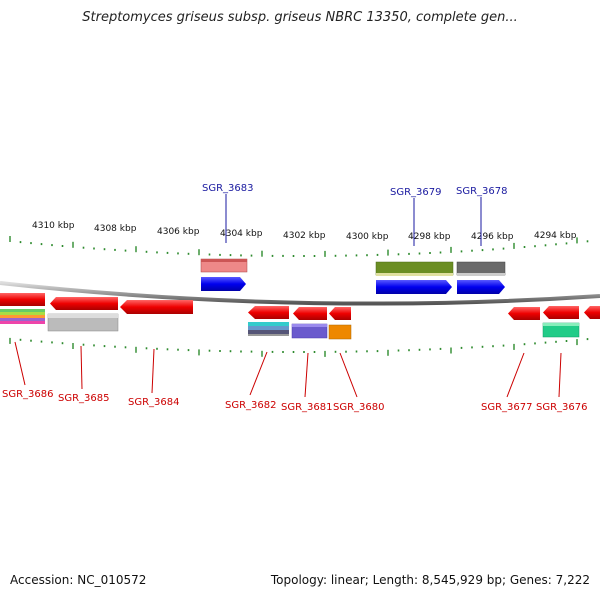 The image size is (600, 600). I want to click on ruler-label: 4296 kbp, so click(492, 237).